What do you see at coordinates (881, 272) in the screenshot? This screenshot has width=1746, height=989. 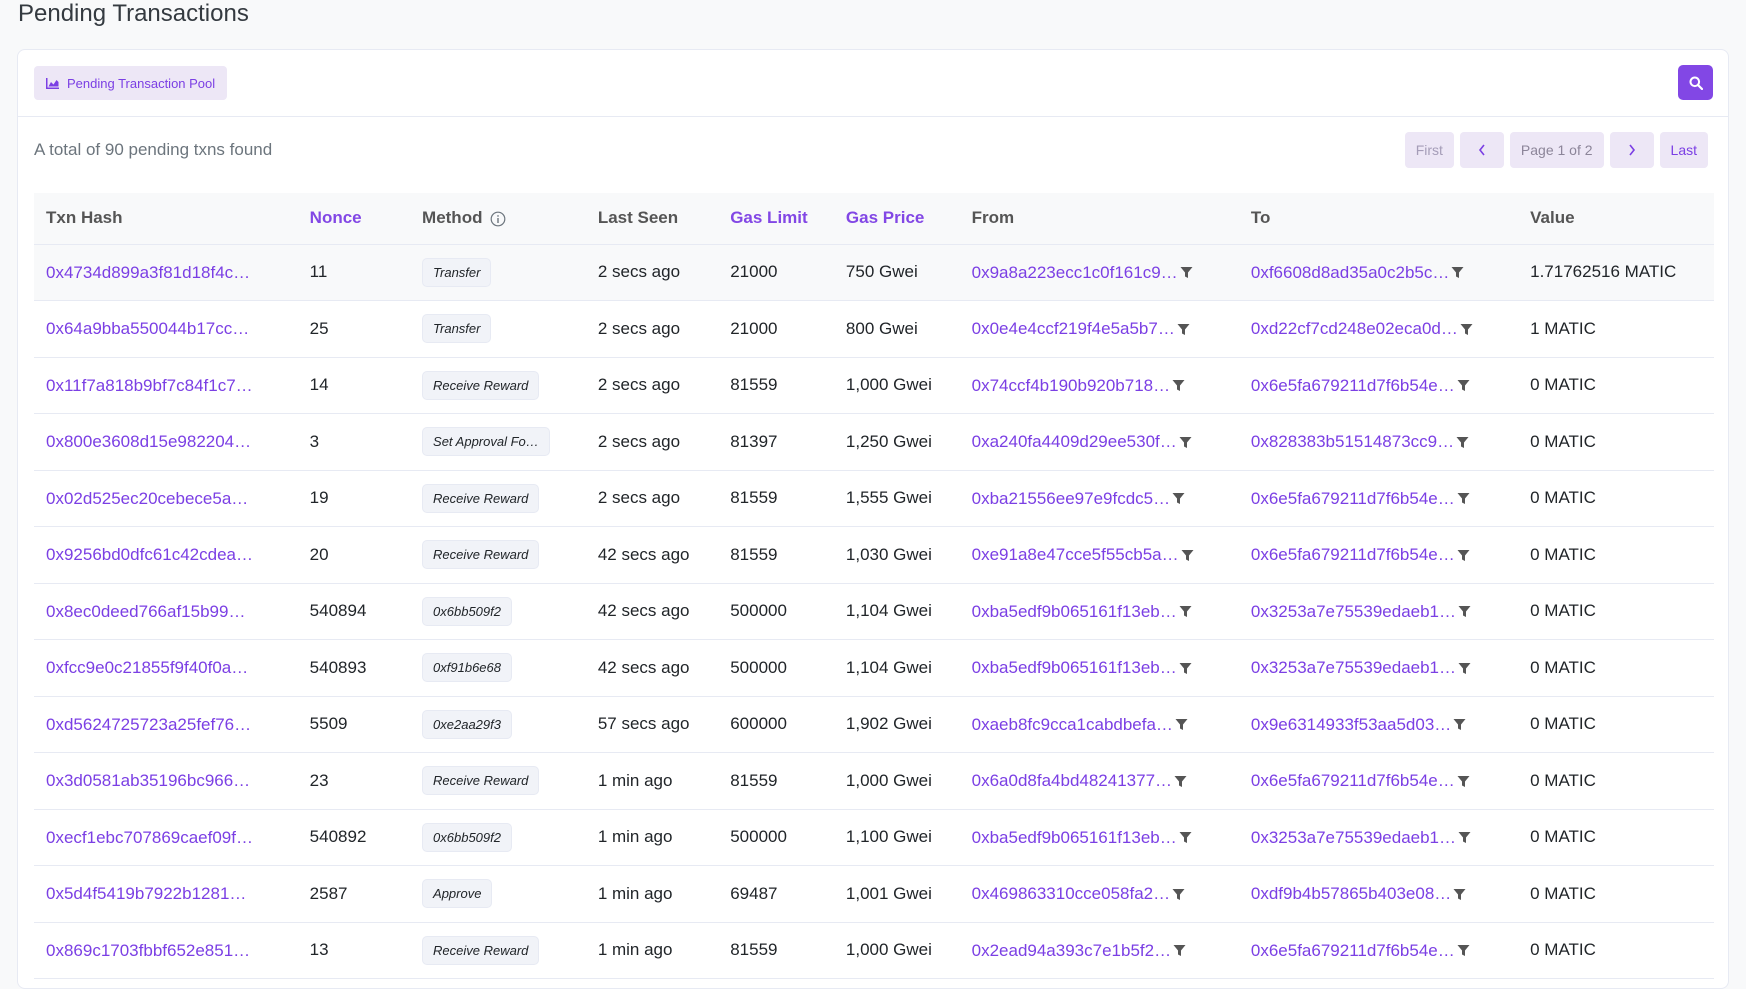 I see `gas-price-cell: 750 Gwei` at bounding box center [881, 272].